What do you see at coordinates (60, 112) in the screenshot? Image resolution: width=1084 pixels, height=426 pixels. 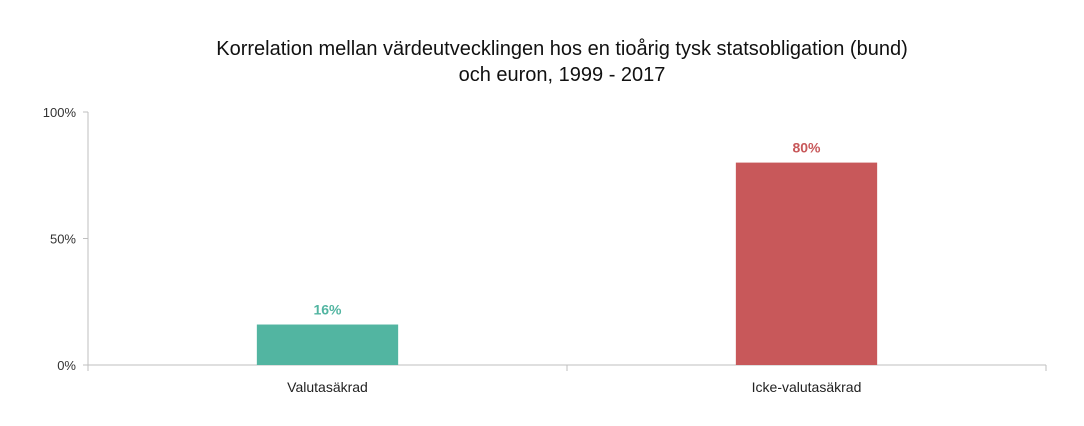 I see `y-tick-label: 100%` at bounding box center [60, 112].